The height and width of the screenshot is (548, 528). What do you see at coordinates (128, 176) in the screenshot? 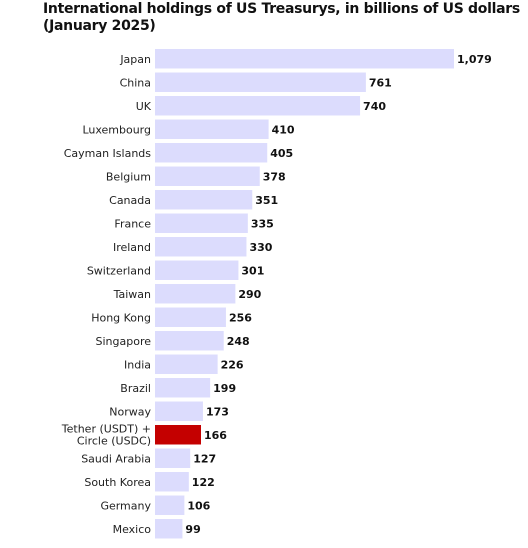
I see `category-label-belgium: Belgium` at bounding box center [128, 176].